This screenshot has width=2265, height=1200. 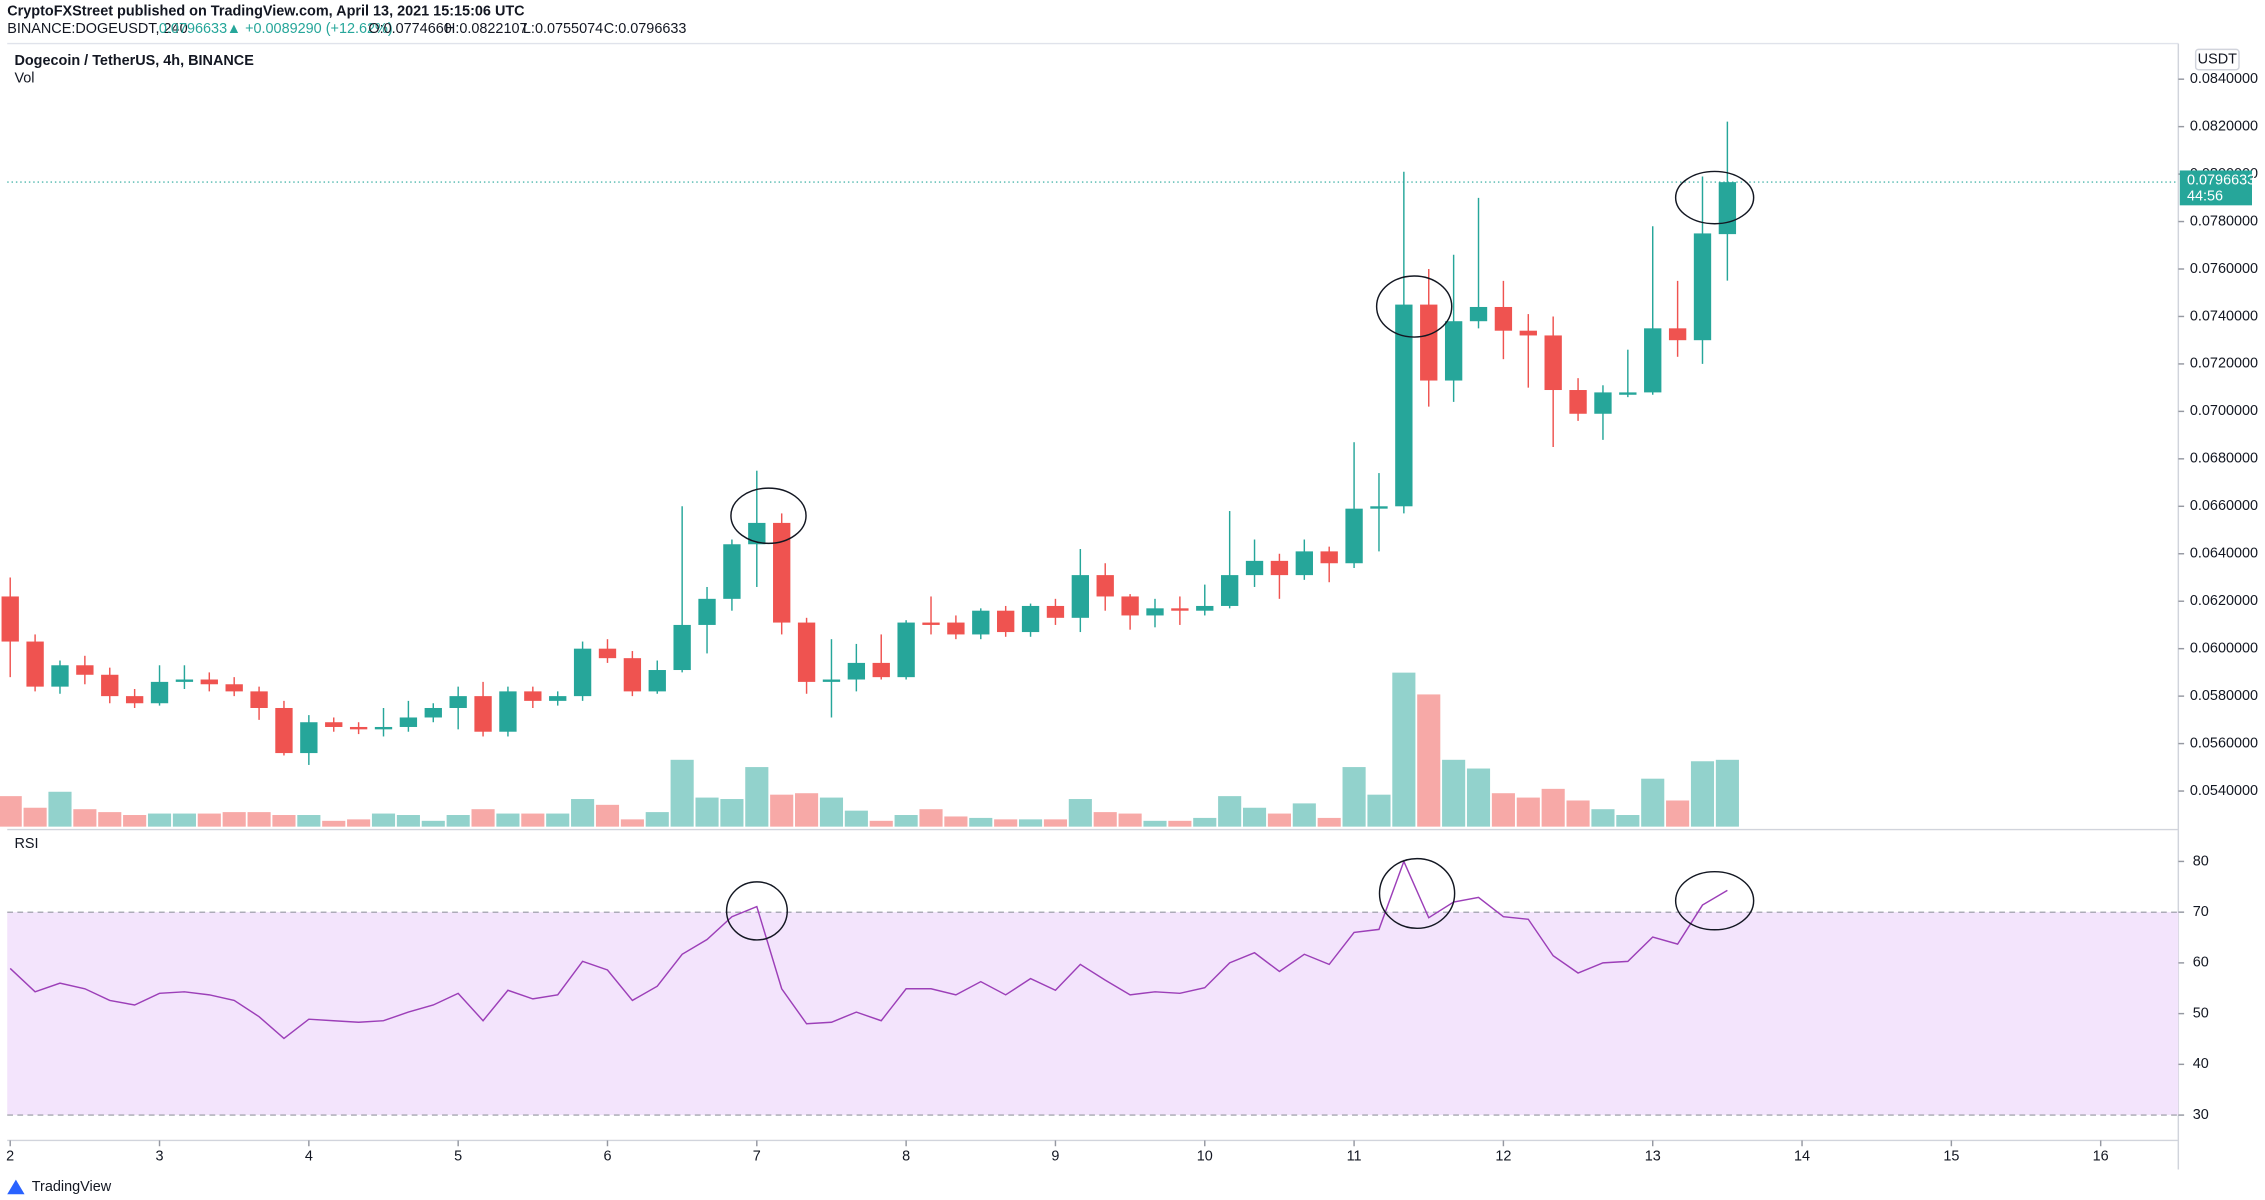 What do you see at coordinates (2224, 316) in the screenshot?
I see `y-tick-label: 0.0740000` at bounding box center [2224, 316].